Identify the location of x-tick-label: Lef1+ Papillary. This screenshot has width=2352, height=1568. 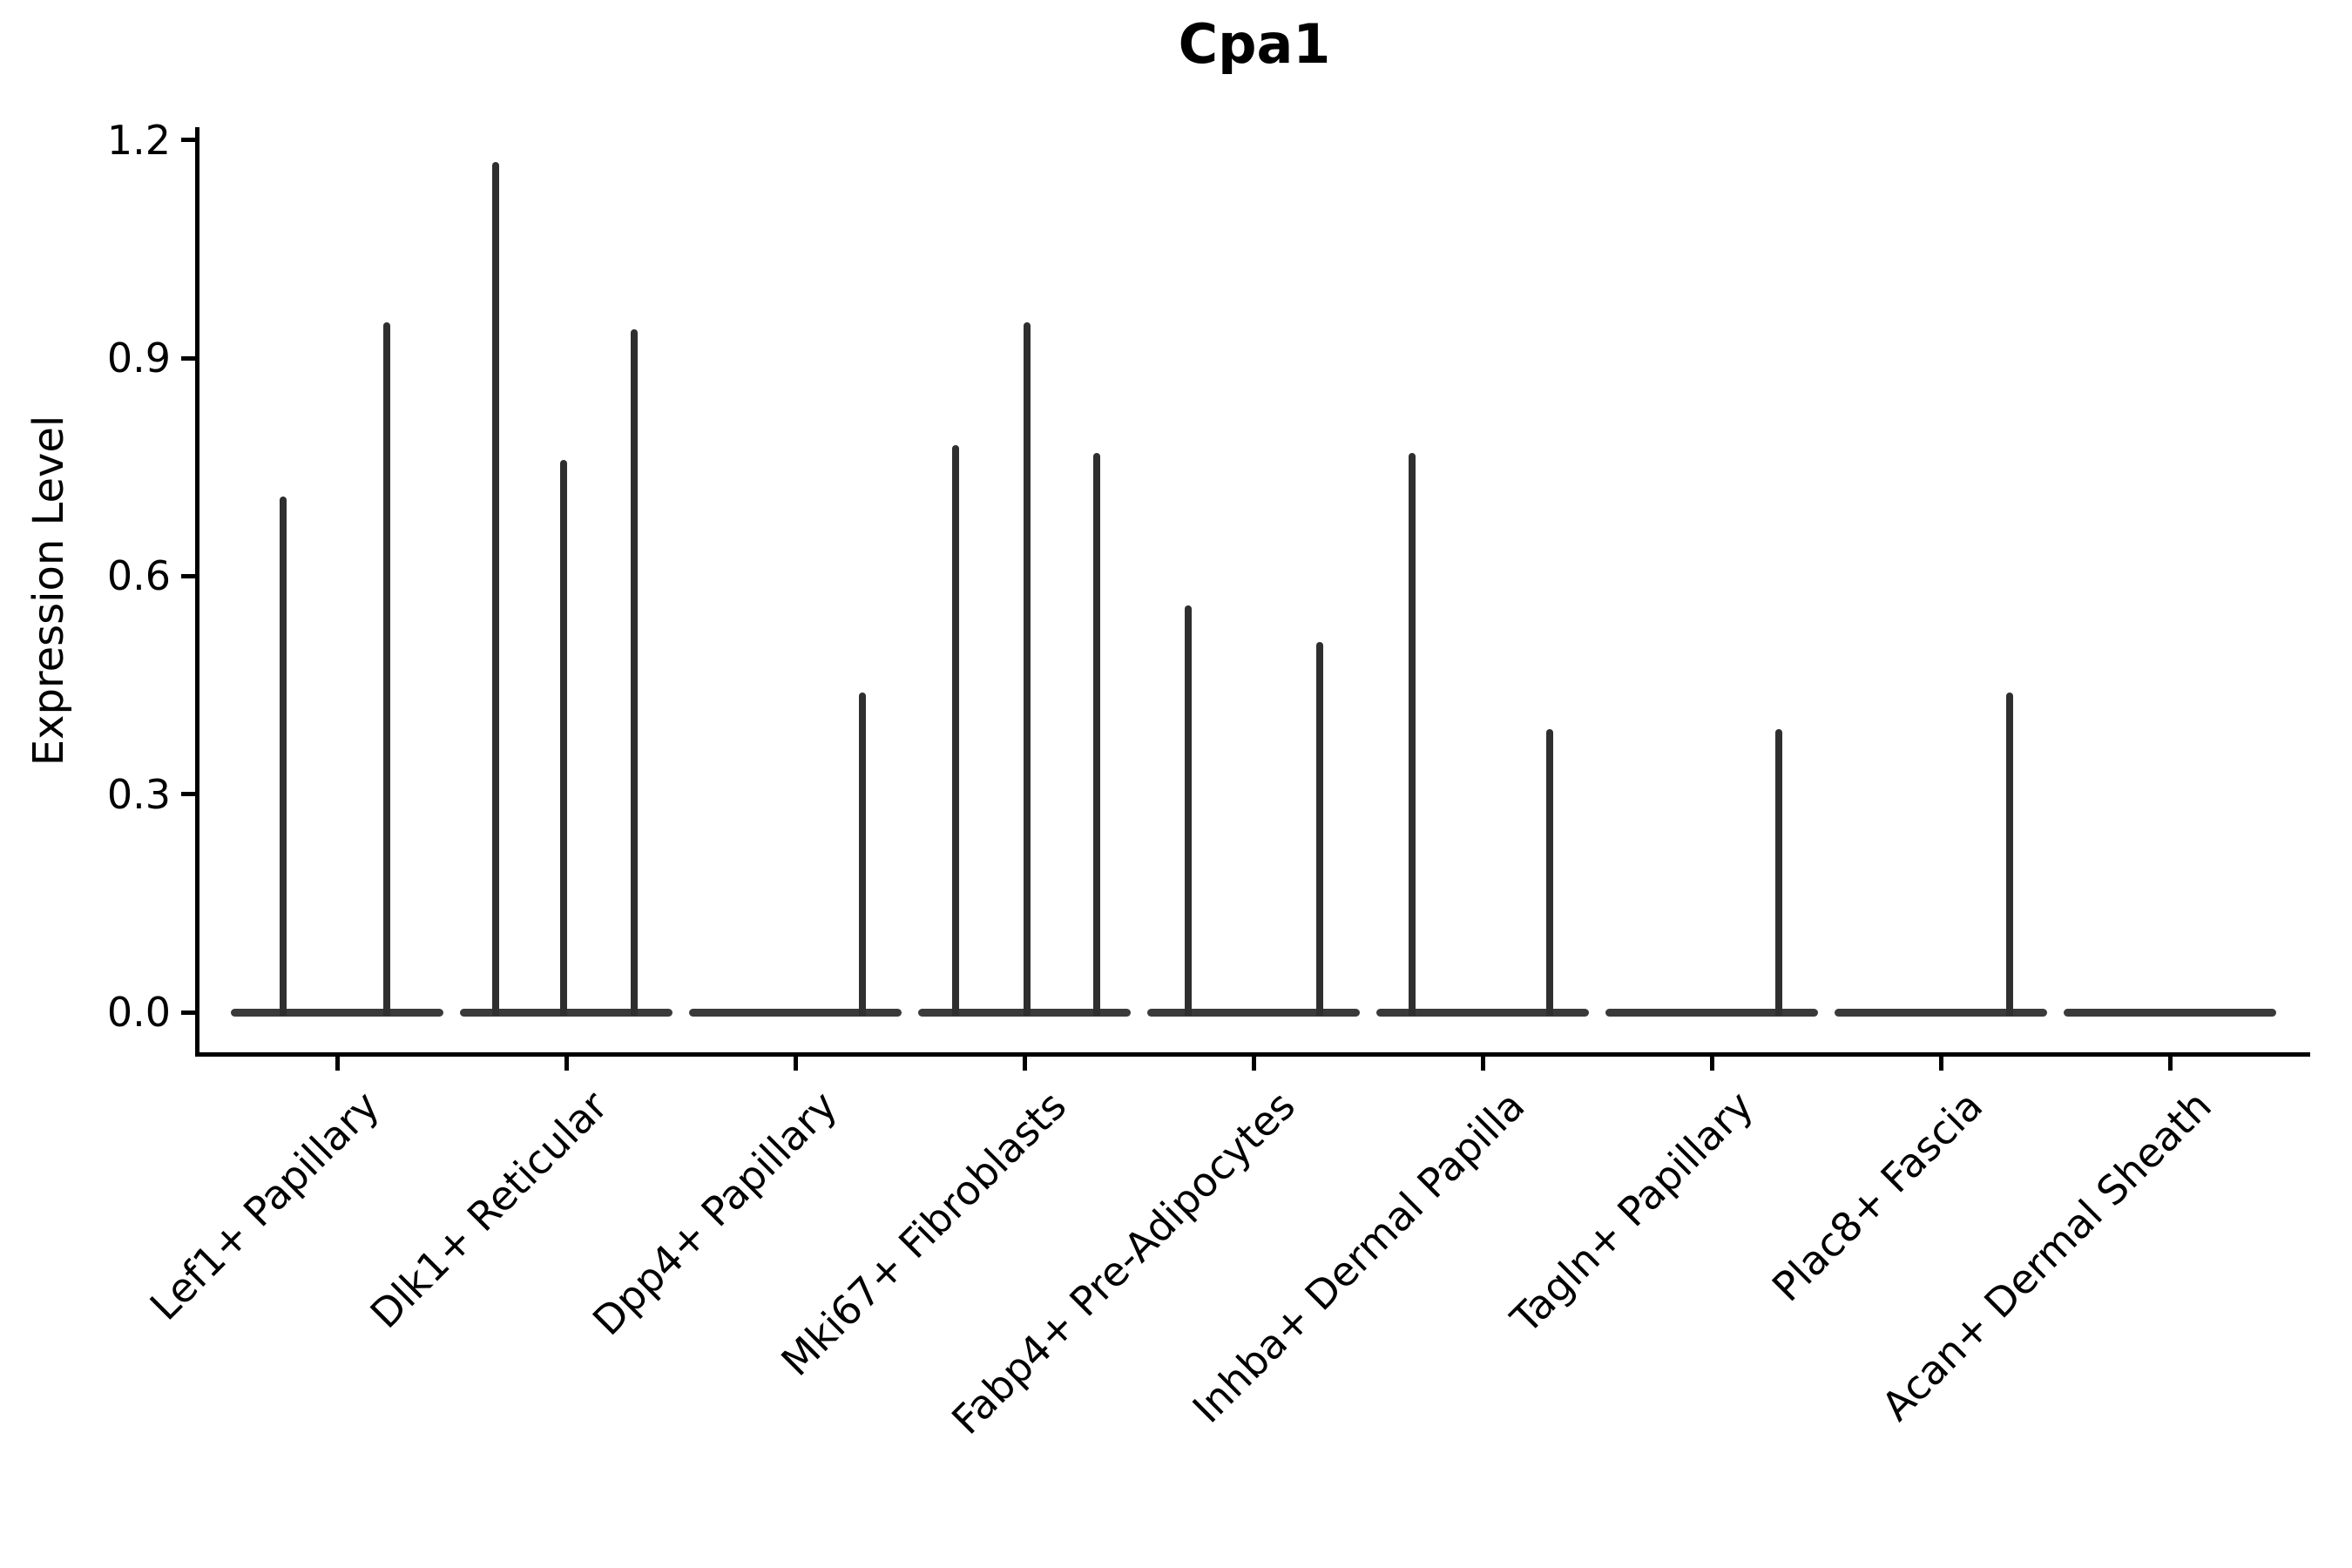
(265, 1205).